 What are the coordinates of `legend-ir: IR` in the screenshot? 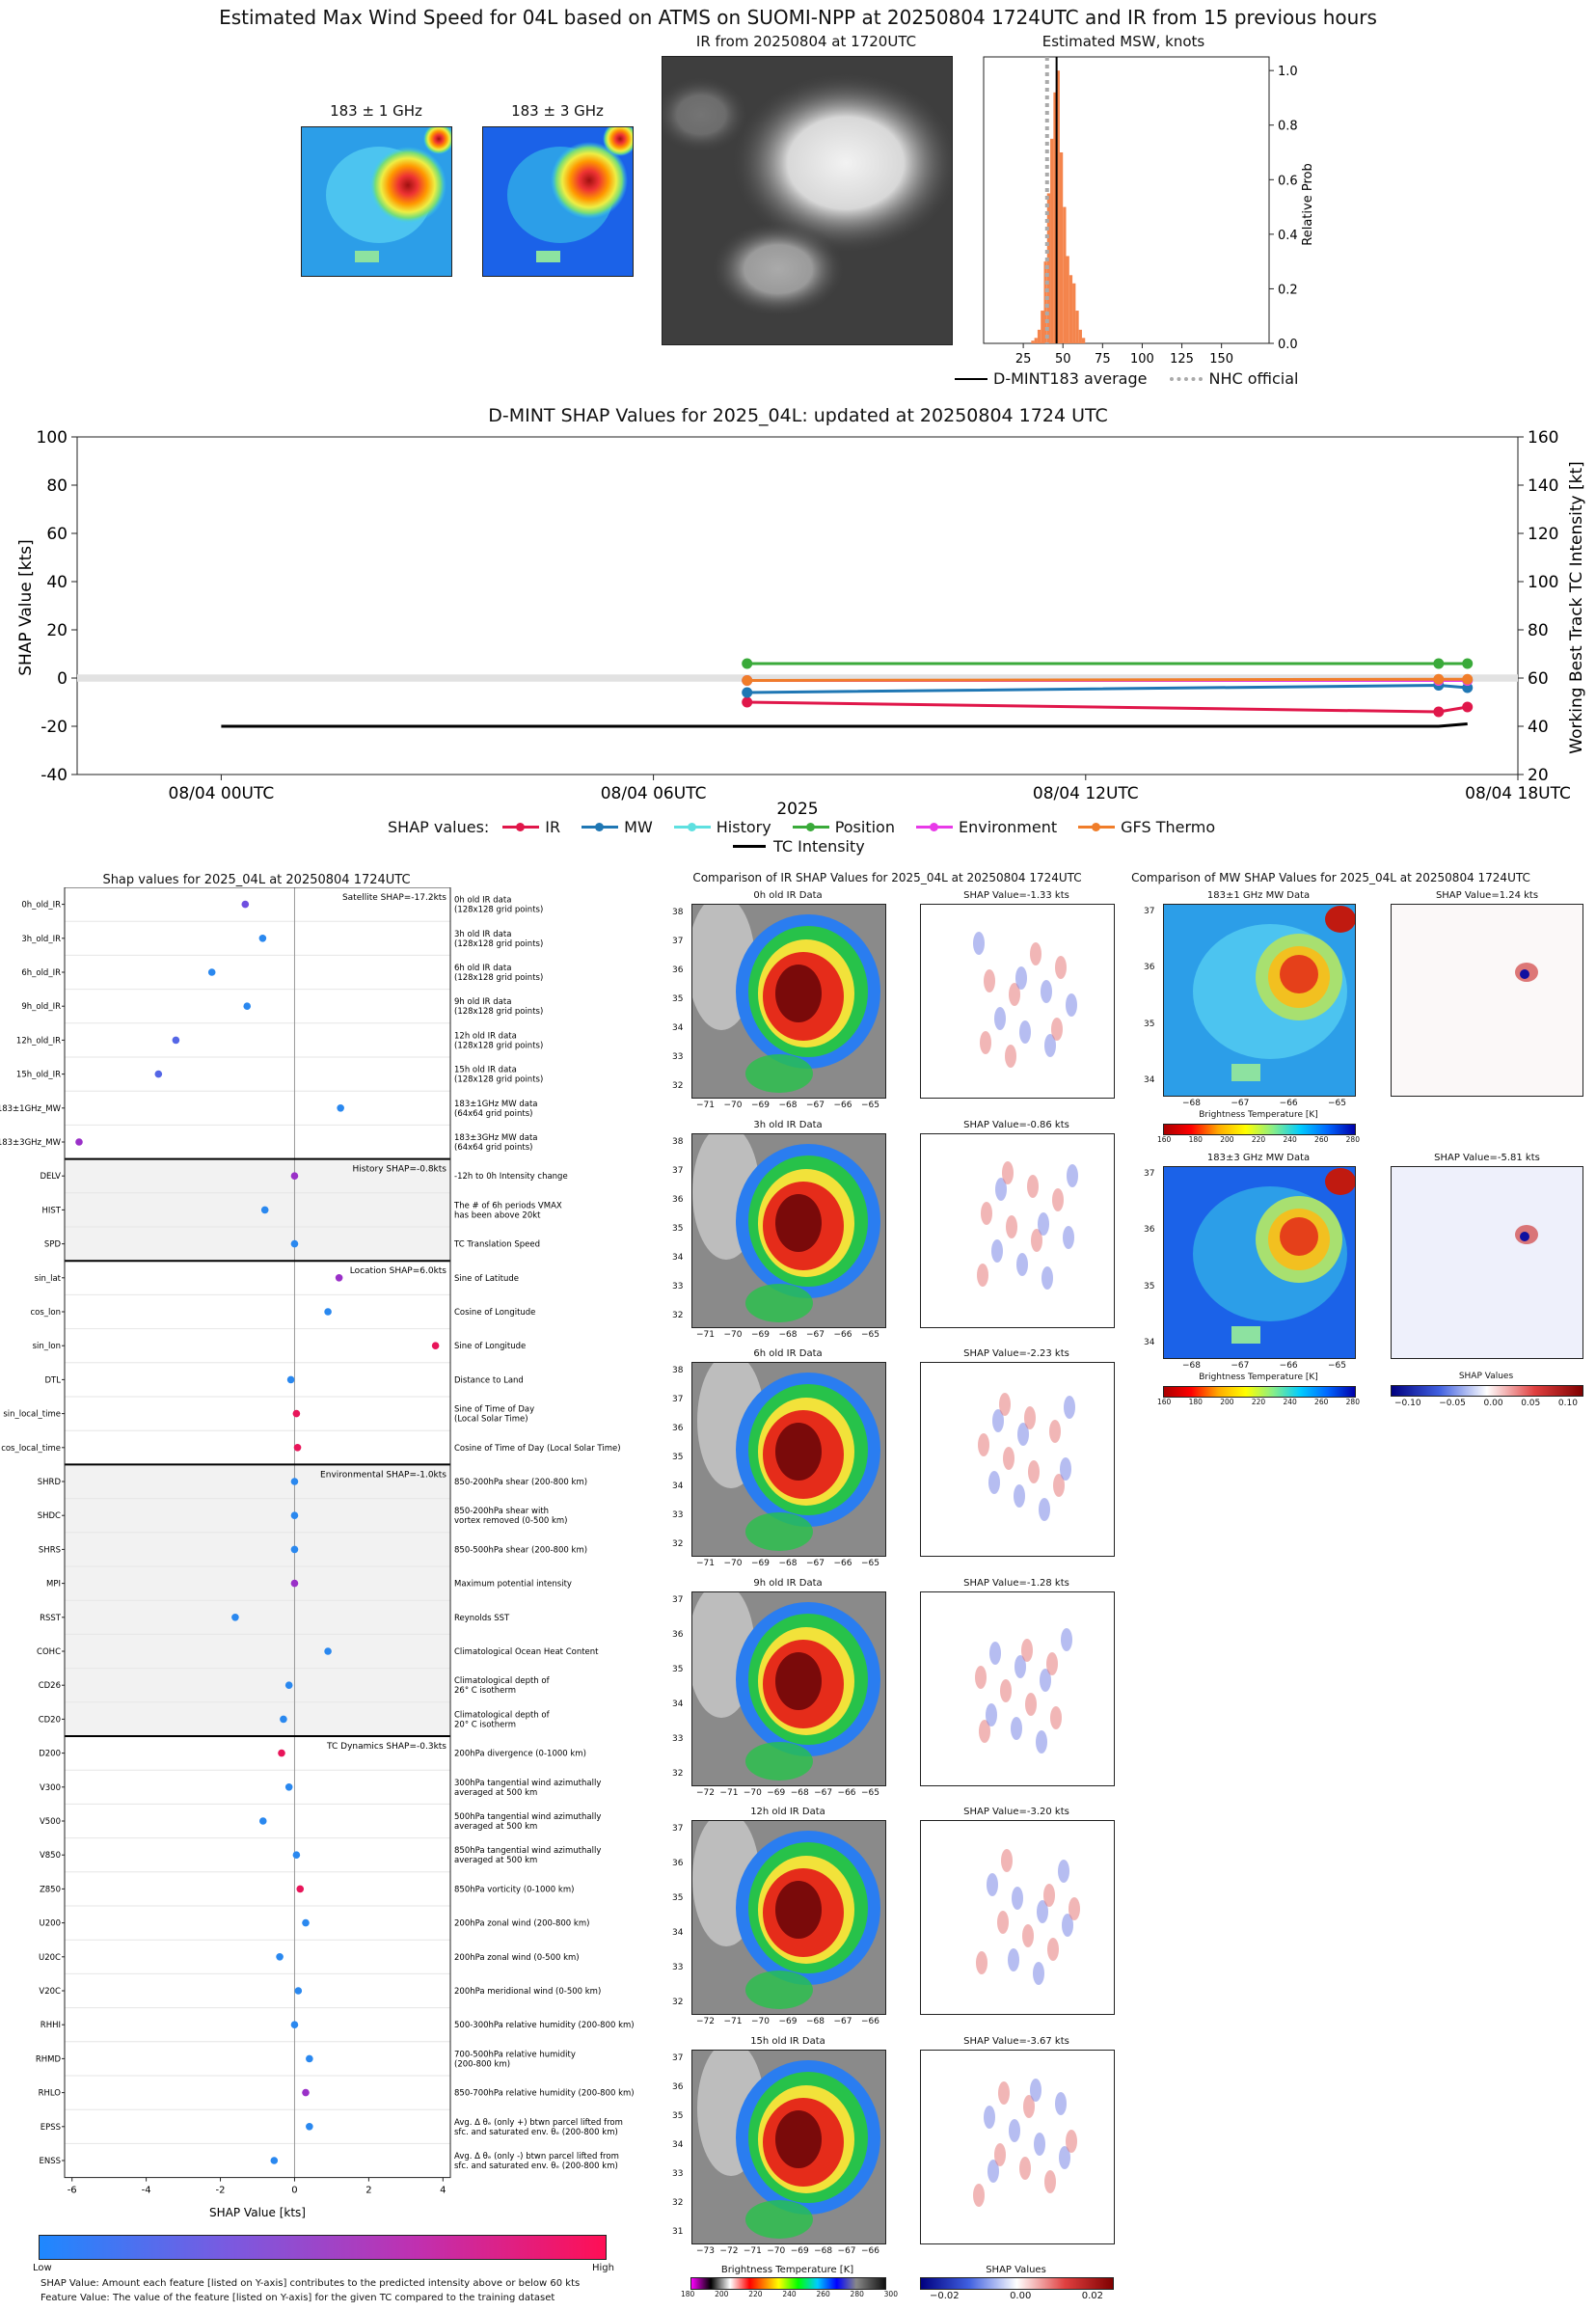 It's located at (531, 827).